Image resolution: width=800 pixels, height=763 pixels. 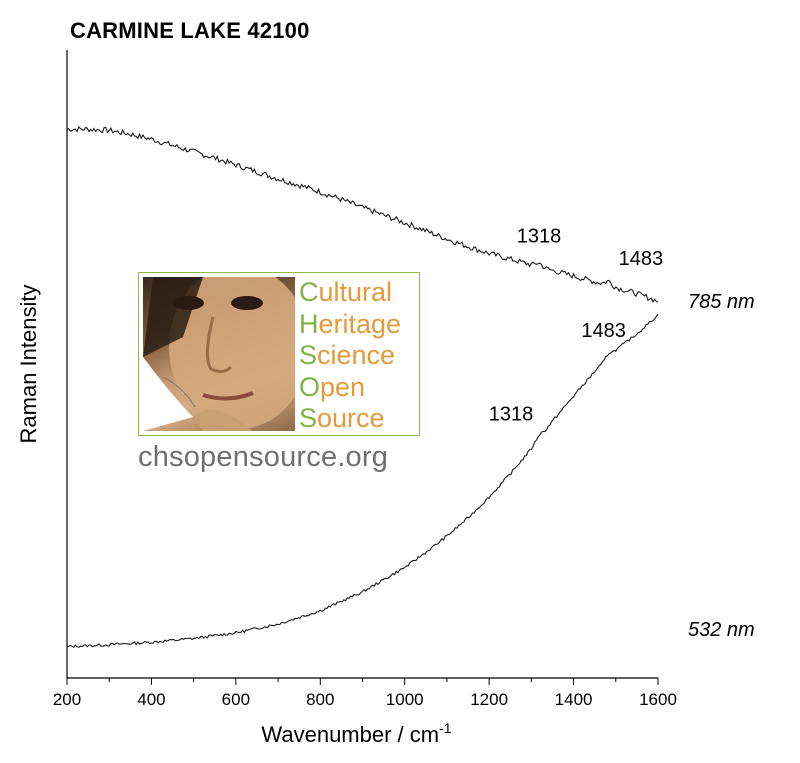 What do you see at coordinates (347, 355) in the screenshot?
I see `logo-line-science: Science` at bounding box center [347, 355].